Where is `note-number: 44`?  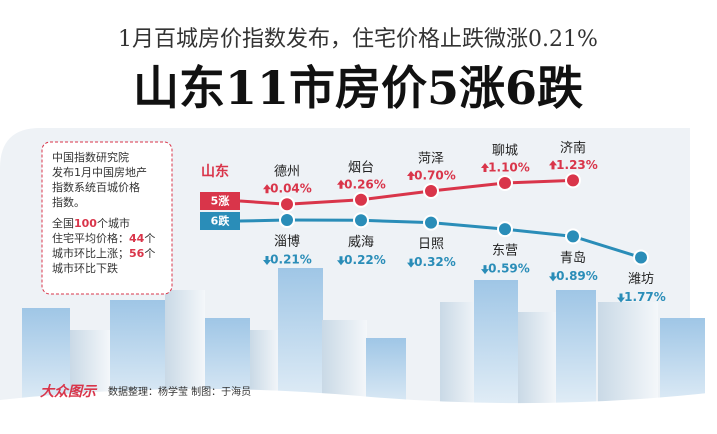
note-number: 44 is located at coordinates (137, 238).